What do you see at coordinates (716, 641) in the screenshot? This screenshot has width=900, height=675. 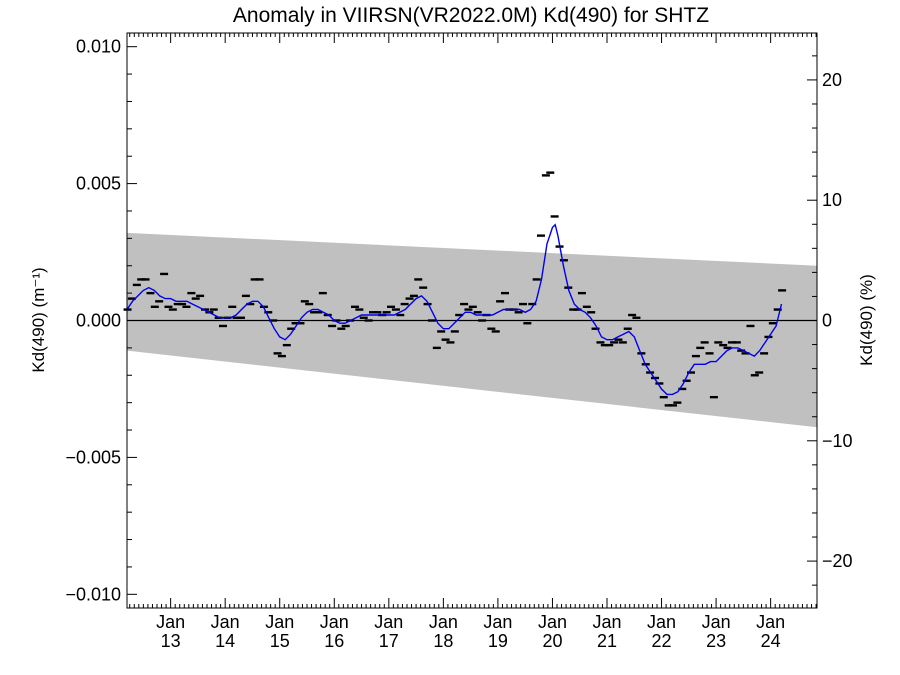 I see `x-tick-year-10: 23` at bounding box center [716, 641].